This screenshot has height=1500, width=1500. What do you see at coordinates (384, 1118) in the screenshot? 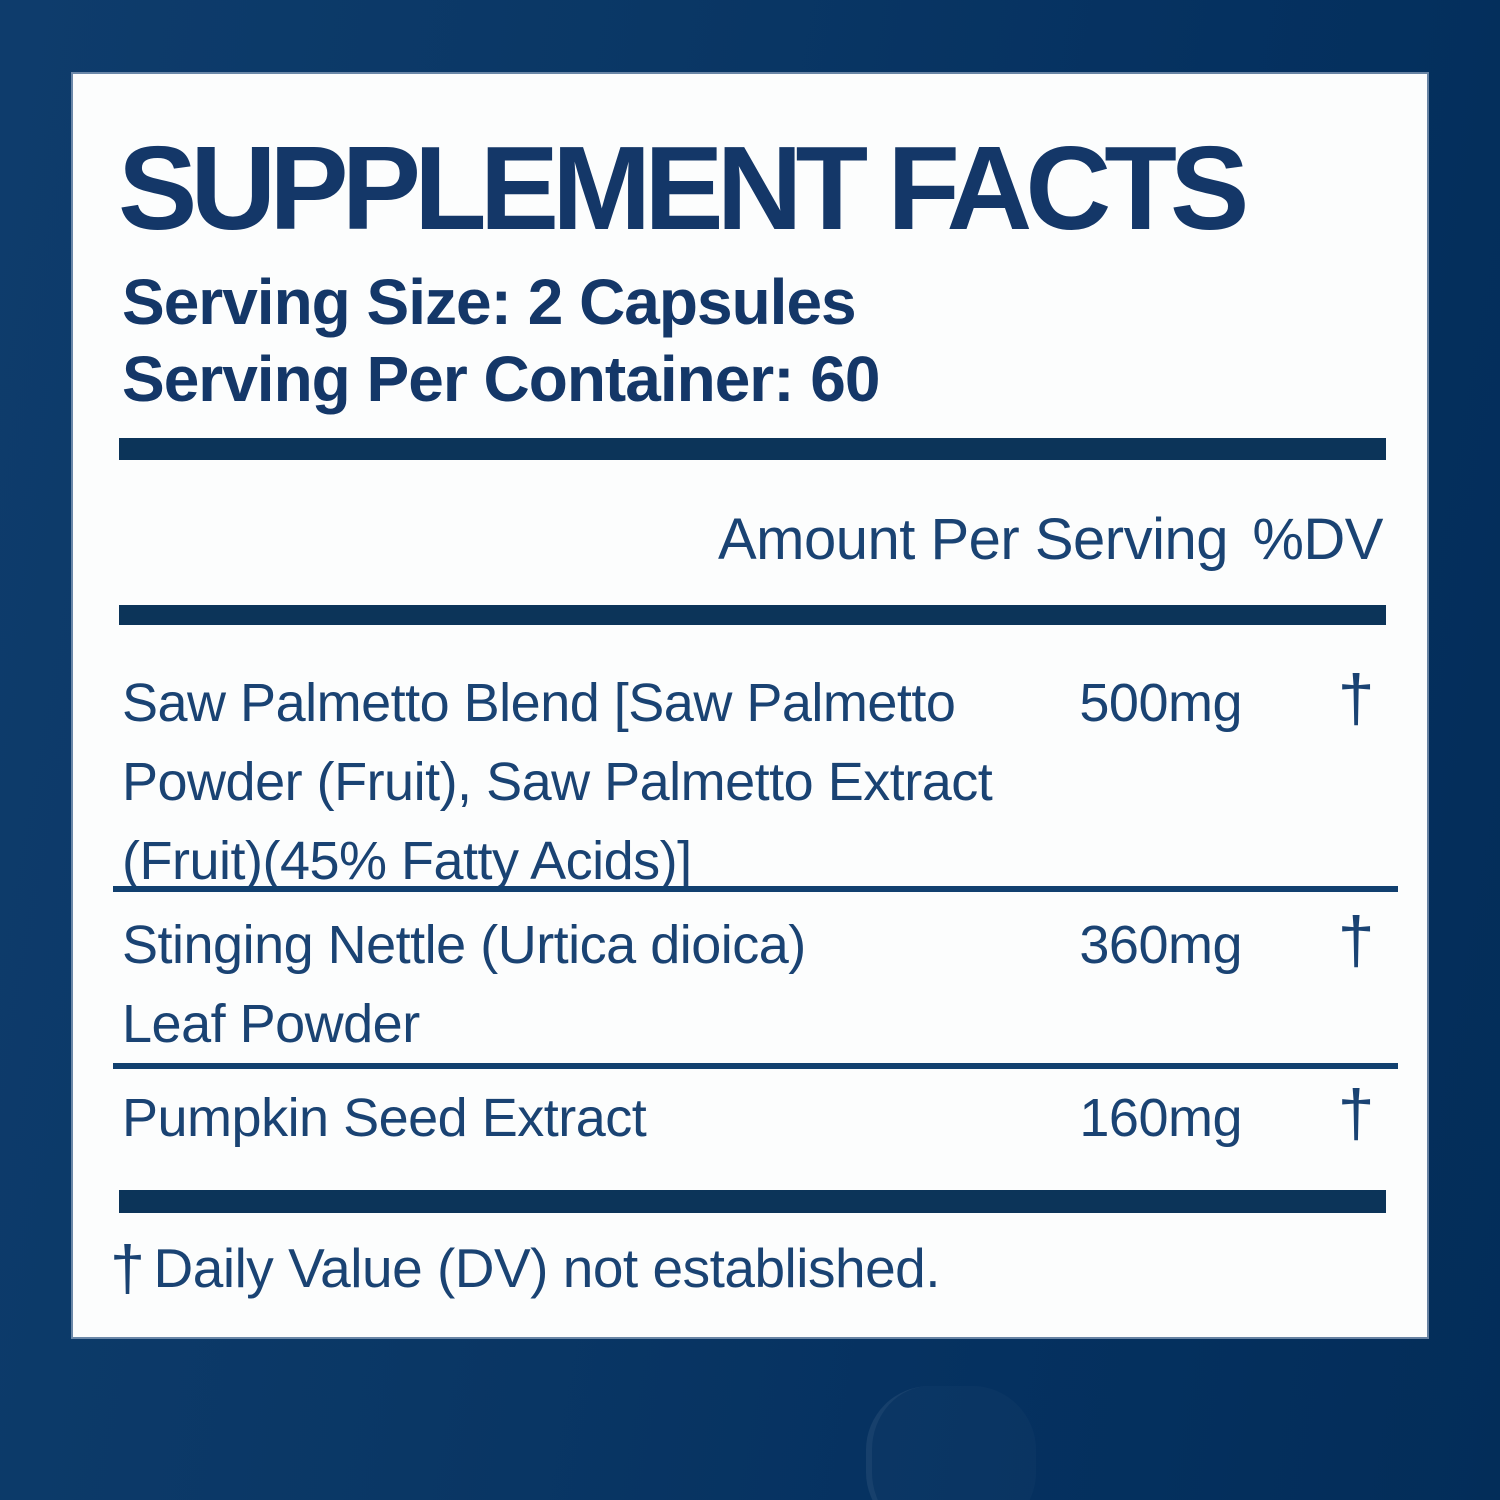
I see `ingredient-name: Pumpkin Seed Extract` at bounding box center [384, 1118].